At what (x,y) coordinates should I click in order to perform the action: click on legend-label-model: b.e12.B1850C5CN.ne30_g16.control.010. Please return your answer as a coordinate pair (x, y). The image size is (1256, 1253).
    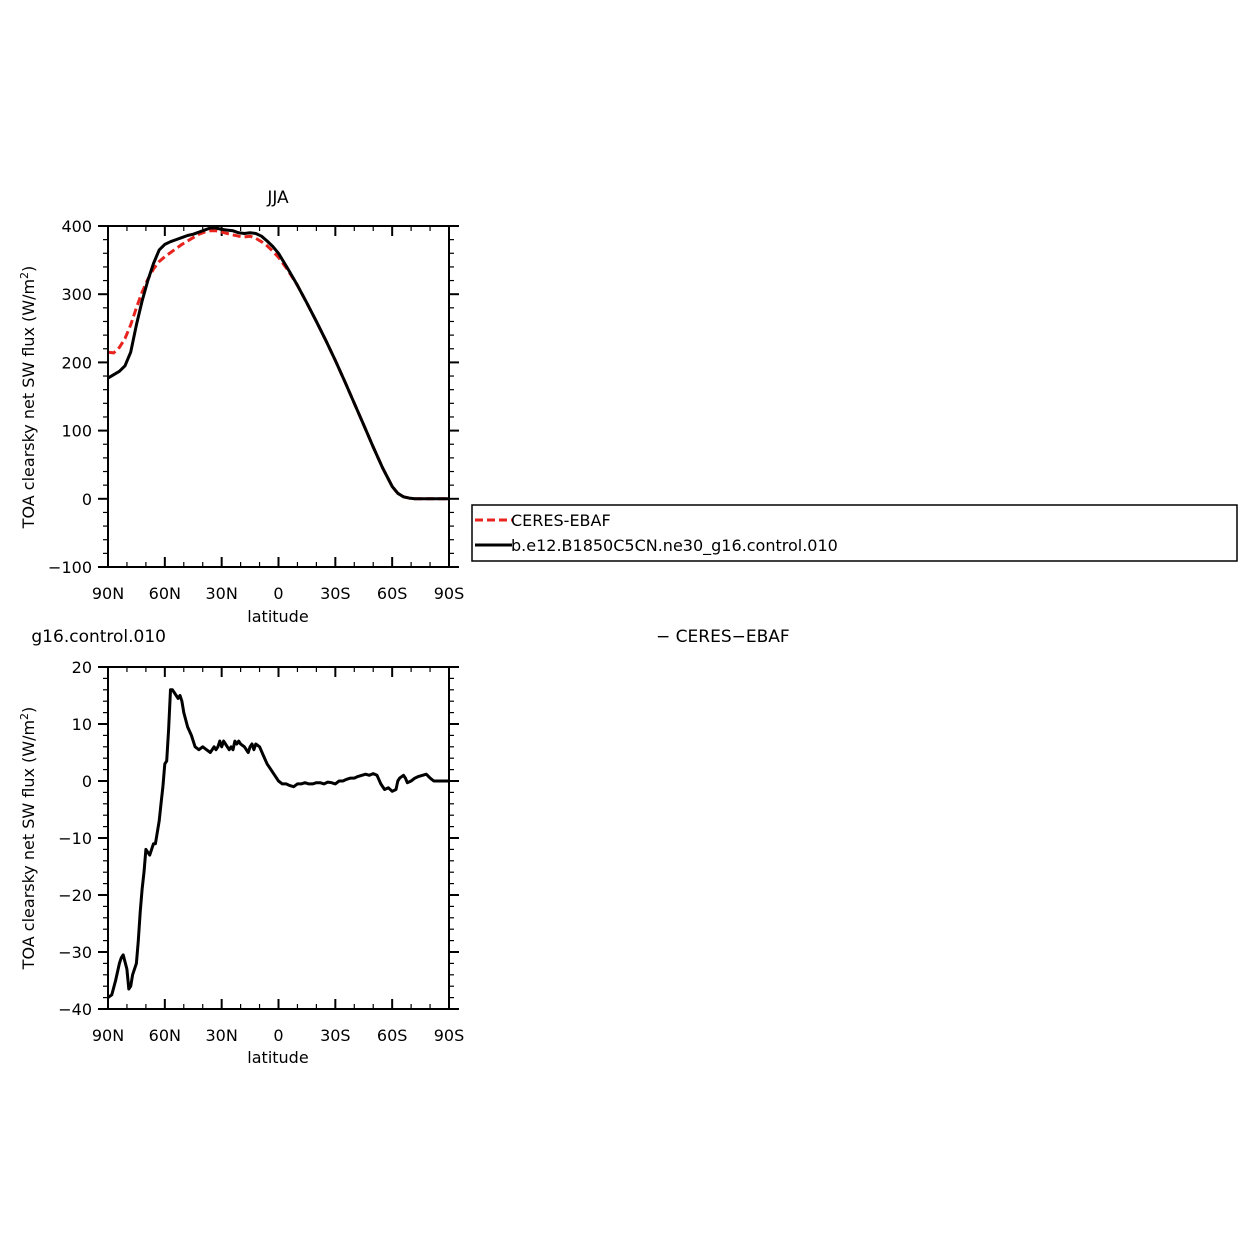
    Looking at the image, I should click on (674, 546).